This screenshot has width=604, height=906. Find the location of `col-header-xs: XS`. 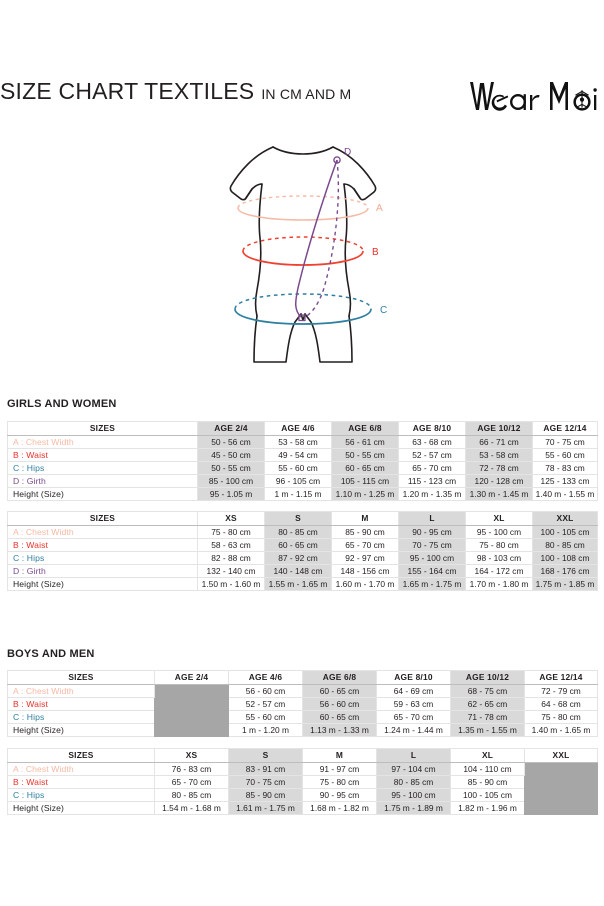

col-header-xs: XS is located at coordinates (231, 518).